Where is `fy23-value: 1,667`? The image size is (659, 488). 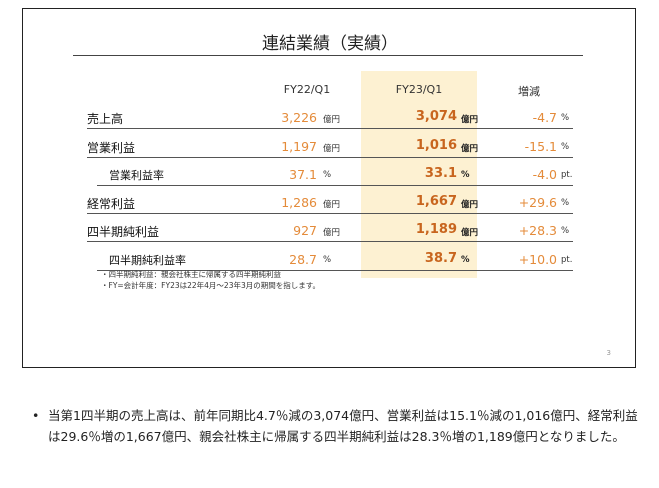
fy23-value: 1,667 is located at coordinates (436, 201).